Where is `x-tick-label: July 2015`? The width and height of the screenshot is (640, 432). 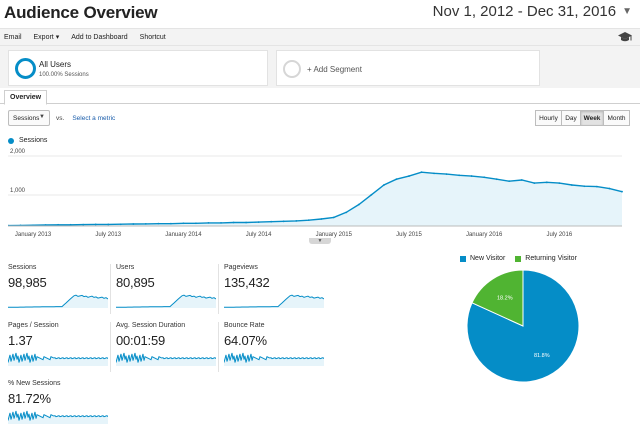
x-tick-label: July 2015 is located at coordinates (409, 235).